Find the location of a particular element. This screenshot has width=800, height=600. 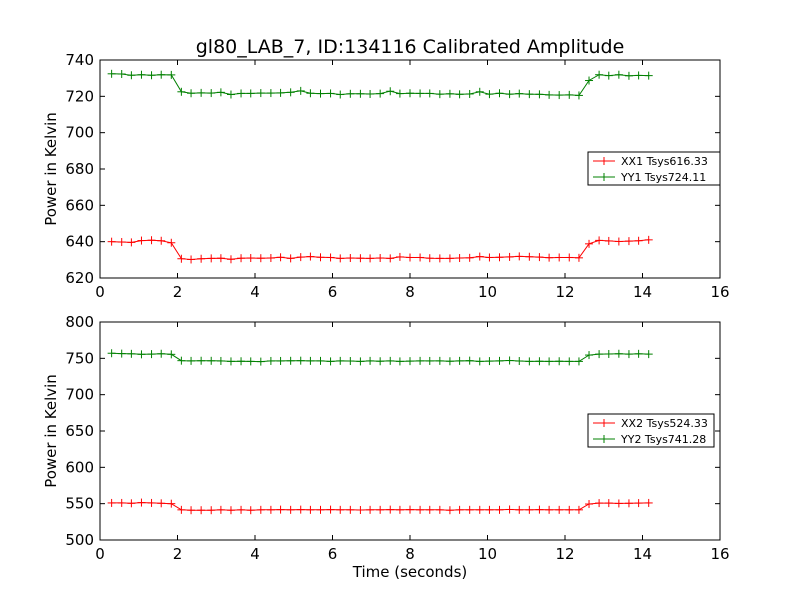

y-tick-label: 600 is located at coordinates (79, 467).